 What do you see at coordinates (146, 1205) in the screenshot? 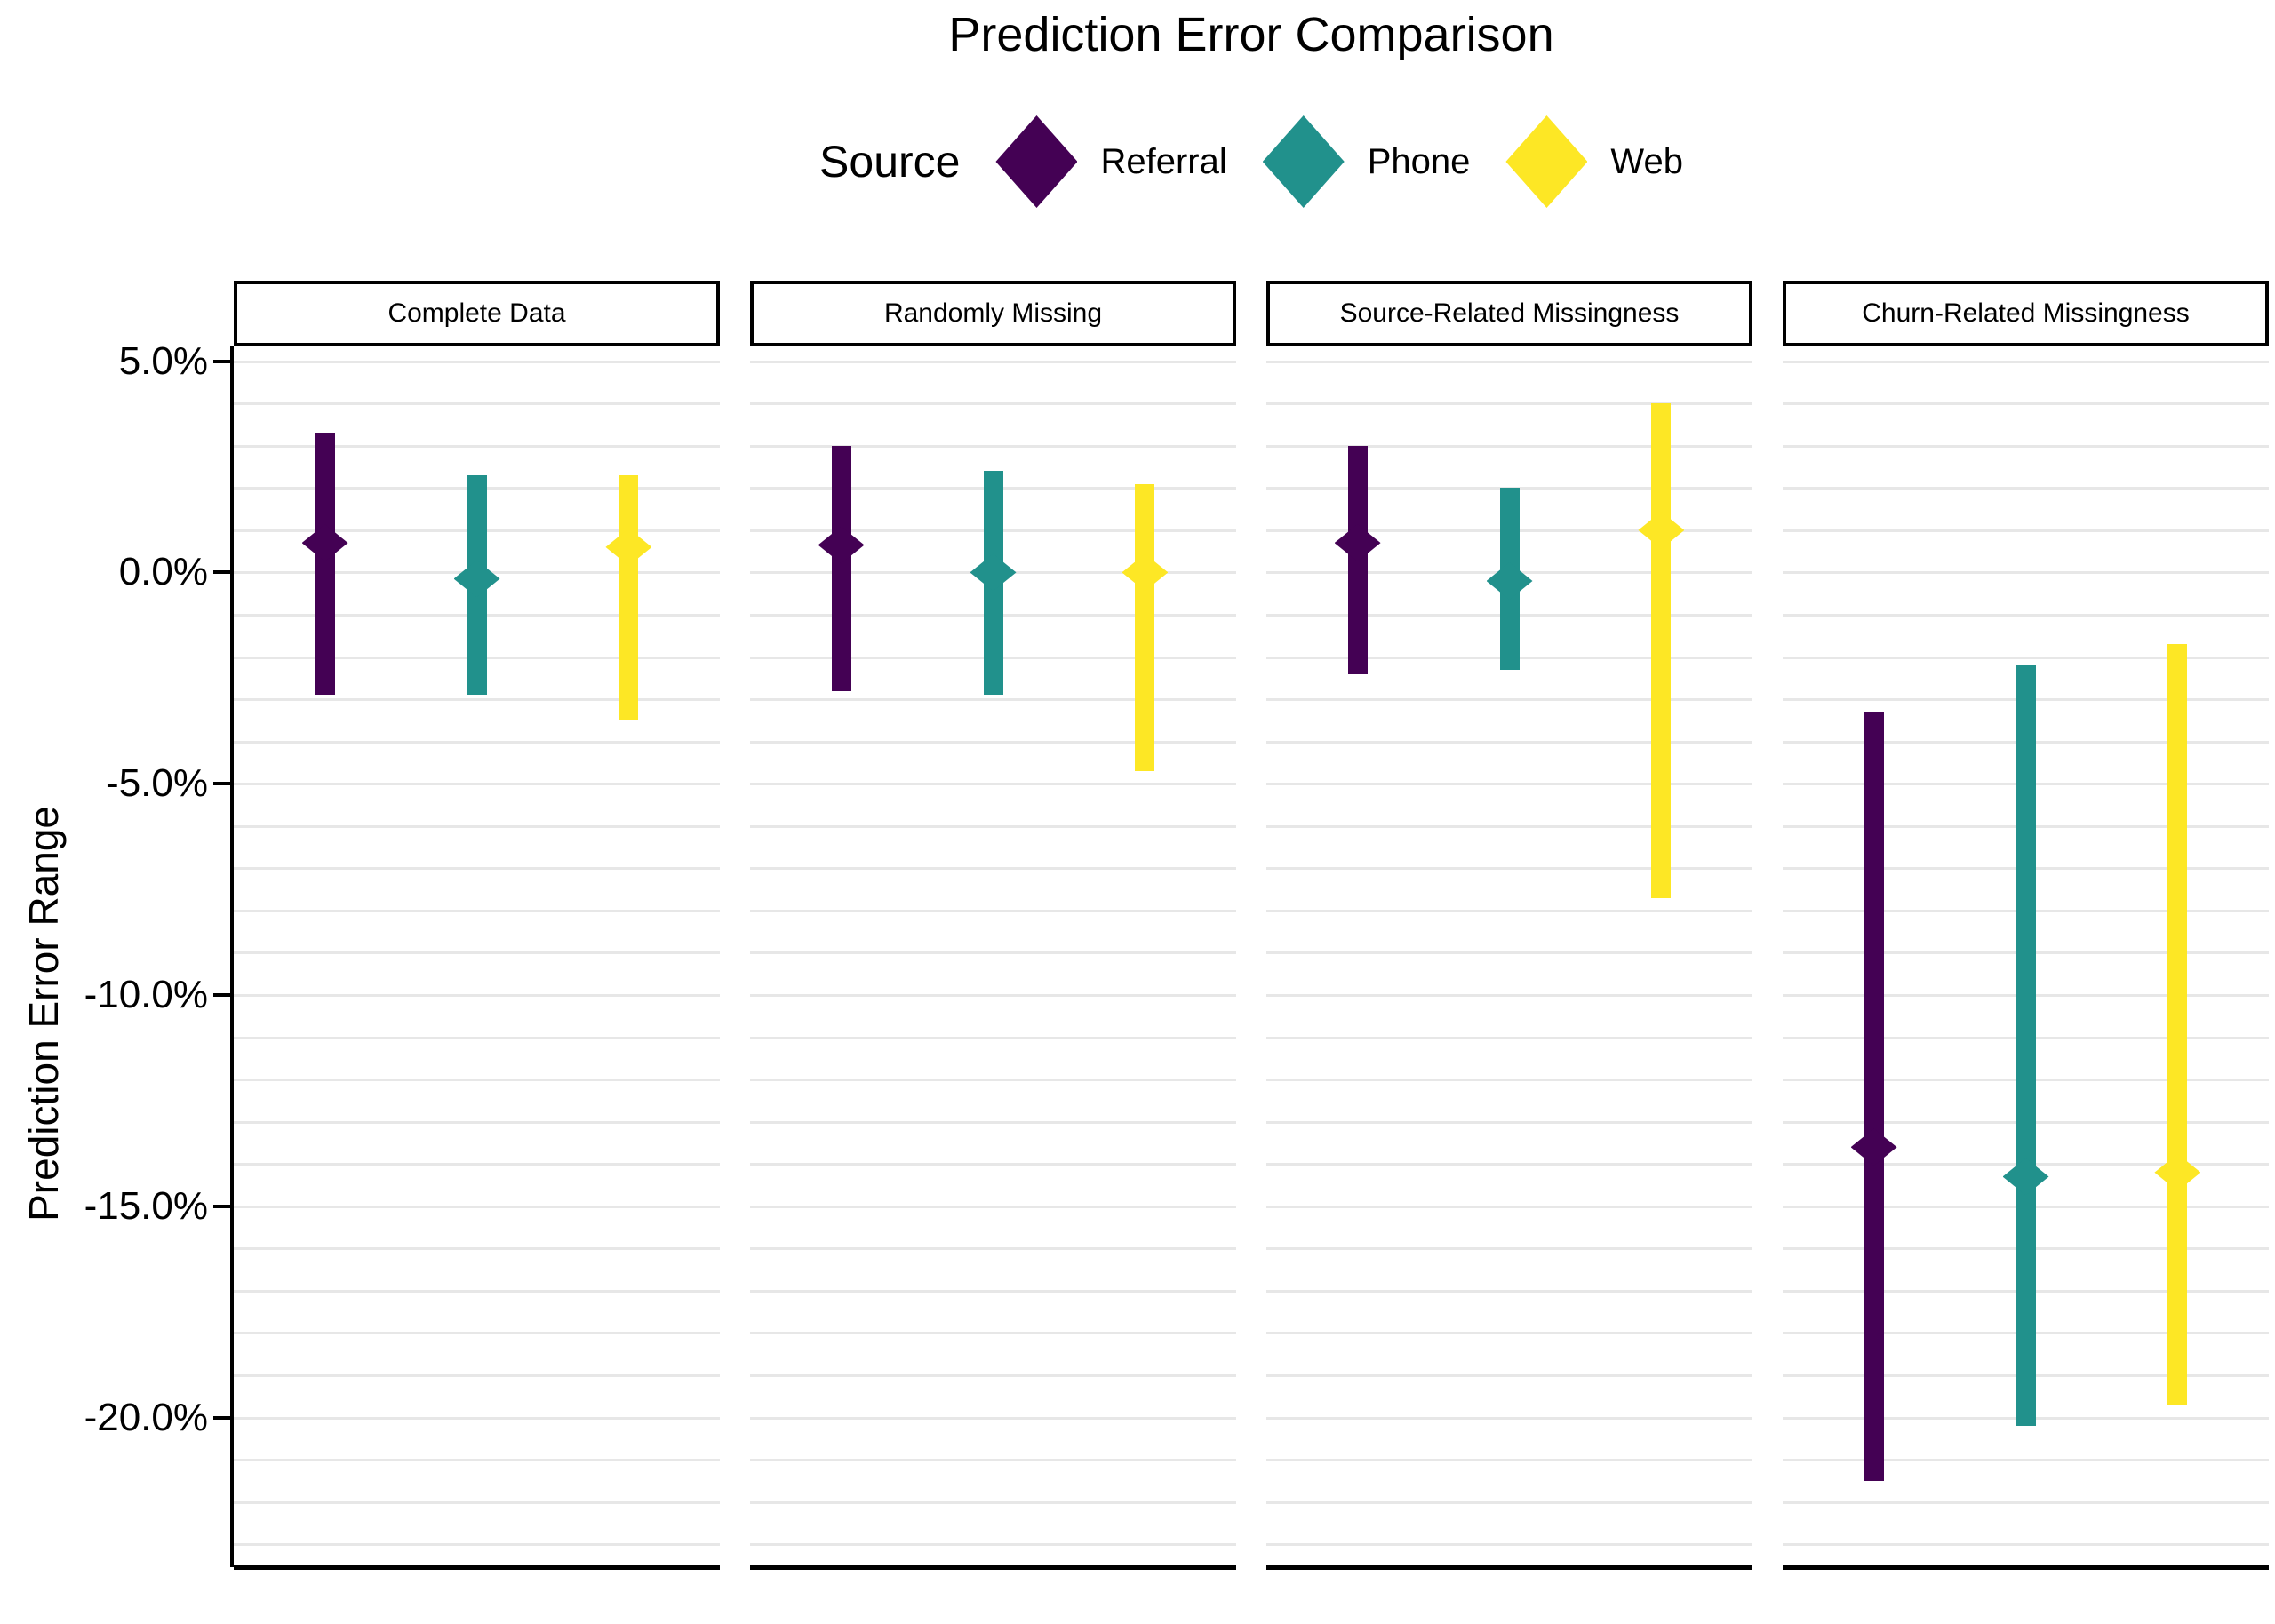
I see `y-tick-label: -15.0%` at bounding box center [146, 1205].